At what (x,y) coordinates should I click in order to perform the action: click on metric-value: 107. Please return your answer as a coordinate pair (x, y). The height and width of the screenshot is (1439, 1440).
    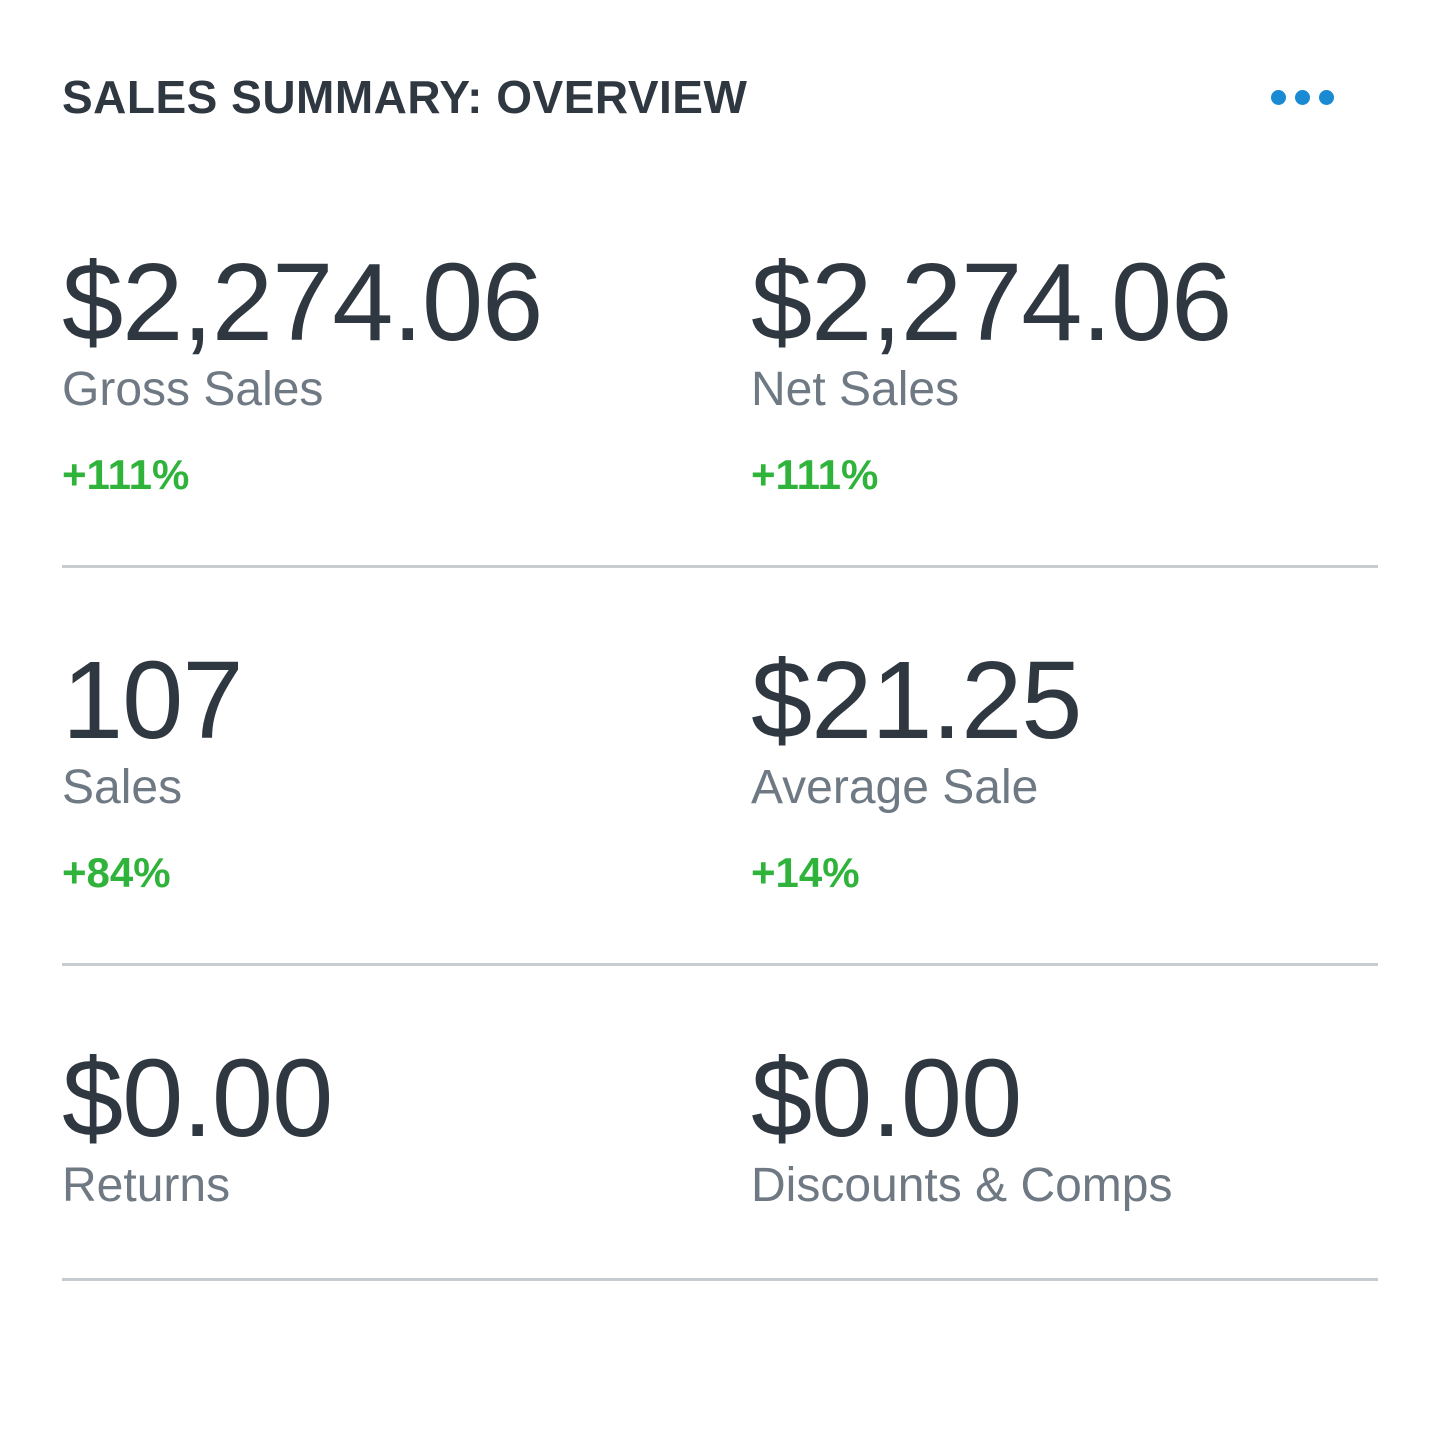
    Looking at the image, I should click on (153, 700).